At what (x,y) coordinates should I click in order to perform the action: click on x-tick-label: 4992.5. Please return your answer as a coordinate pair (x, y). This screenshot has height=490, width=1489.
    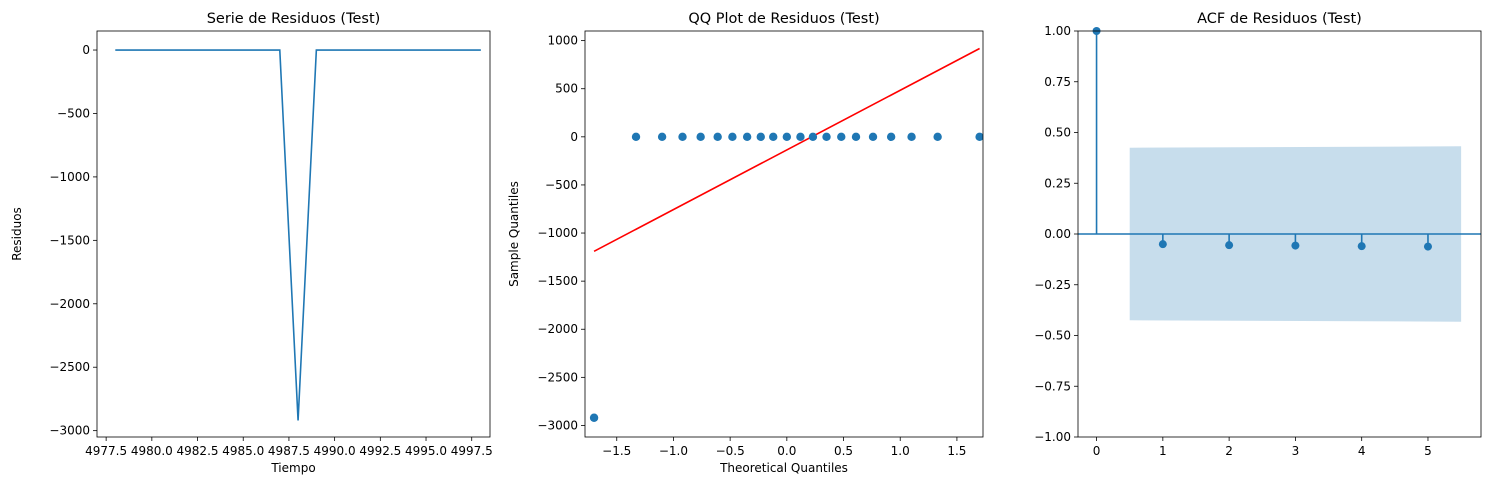
    Looking at the image, I should click on (380, 451).